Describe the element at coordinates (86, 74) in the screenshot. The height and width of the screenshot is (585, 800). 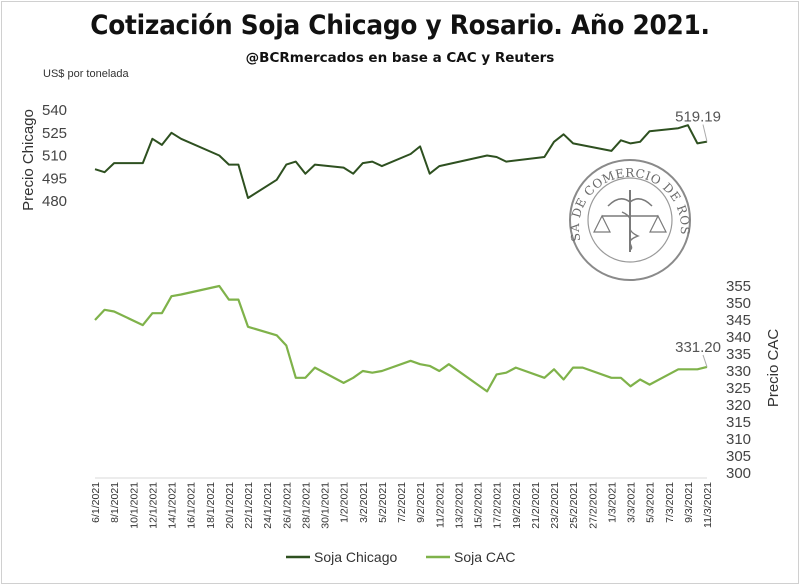
I see `unit-label: US$ por tonelada` at that location.